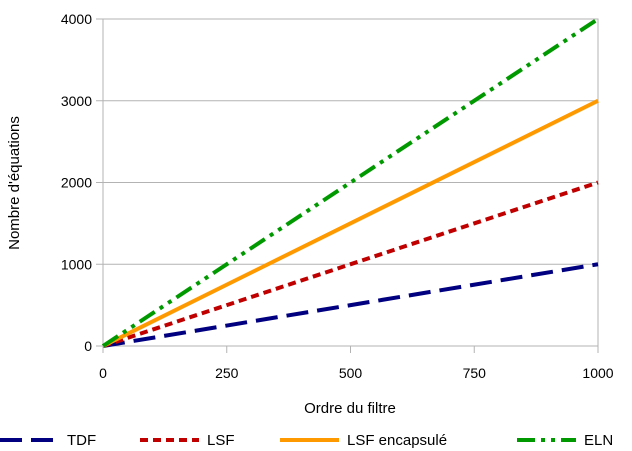 The width and height of the screenshot is (632, 451). I want to click on series-line-tdf, so click(350, 305).